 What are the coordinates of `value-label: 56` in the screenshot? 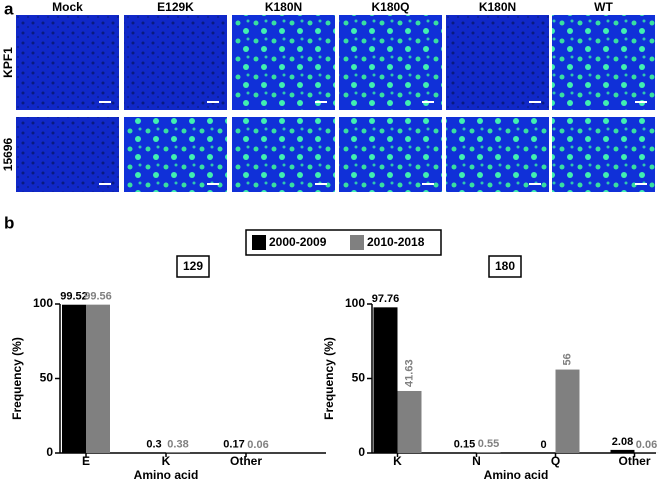 It's located at (567, 359).